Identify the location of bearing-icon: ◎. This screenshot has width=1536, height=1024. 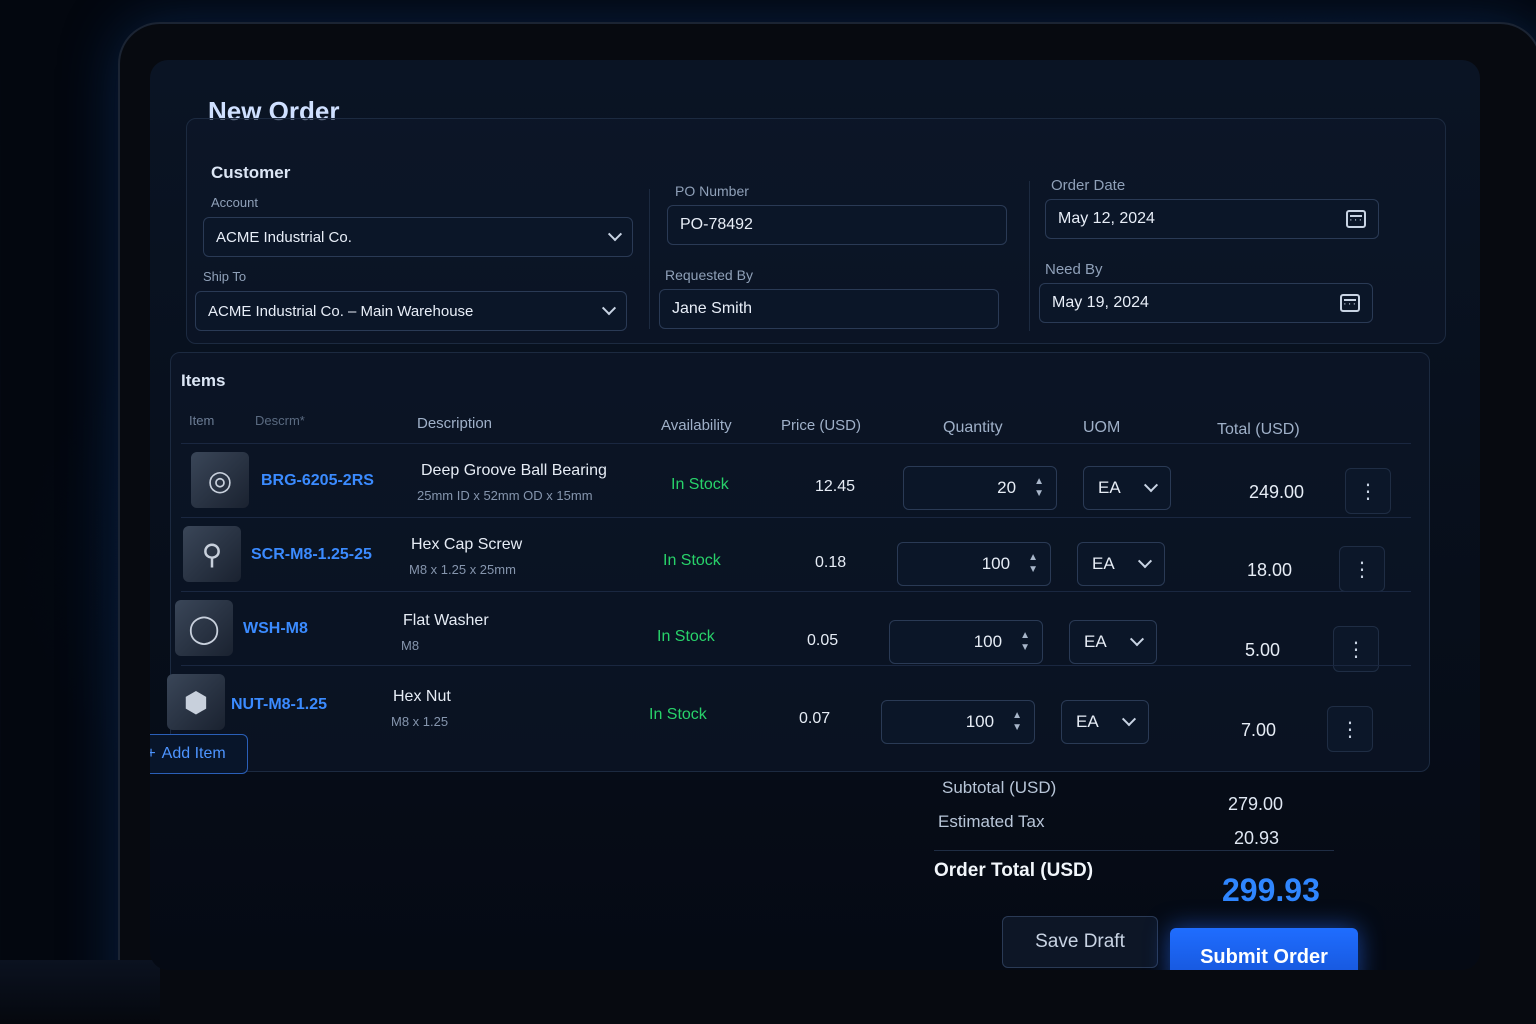
(220, 480).